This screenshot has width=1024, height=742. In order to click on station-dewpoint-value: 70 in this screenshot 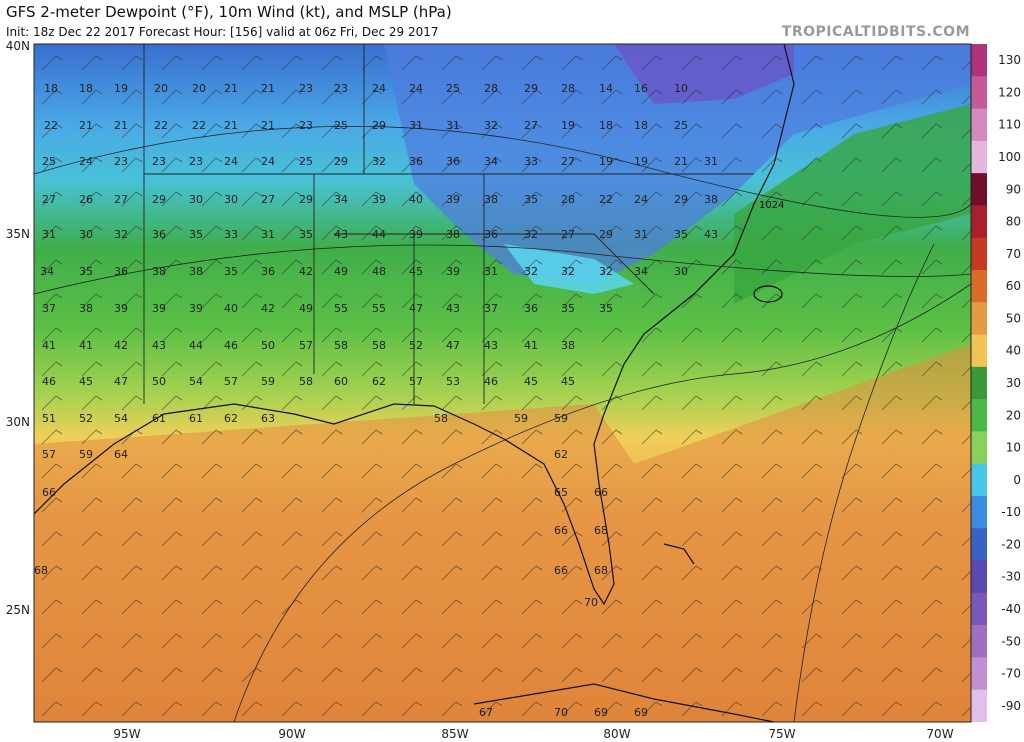, I will do `click(591, 602)`.